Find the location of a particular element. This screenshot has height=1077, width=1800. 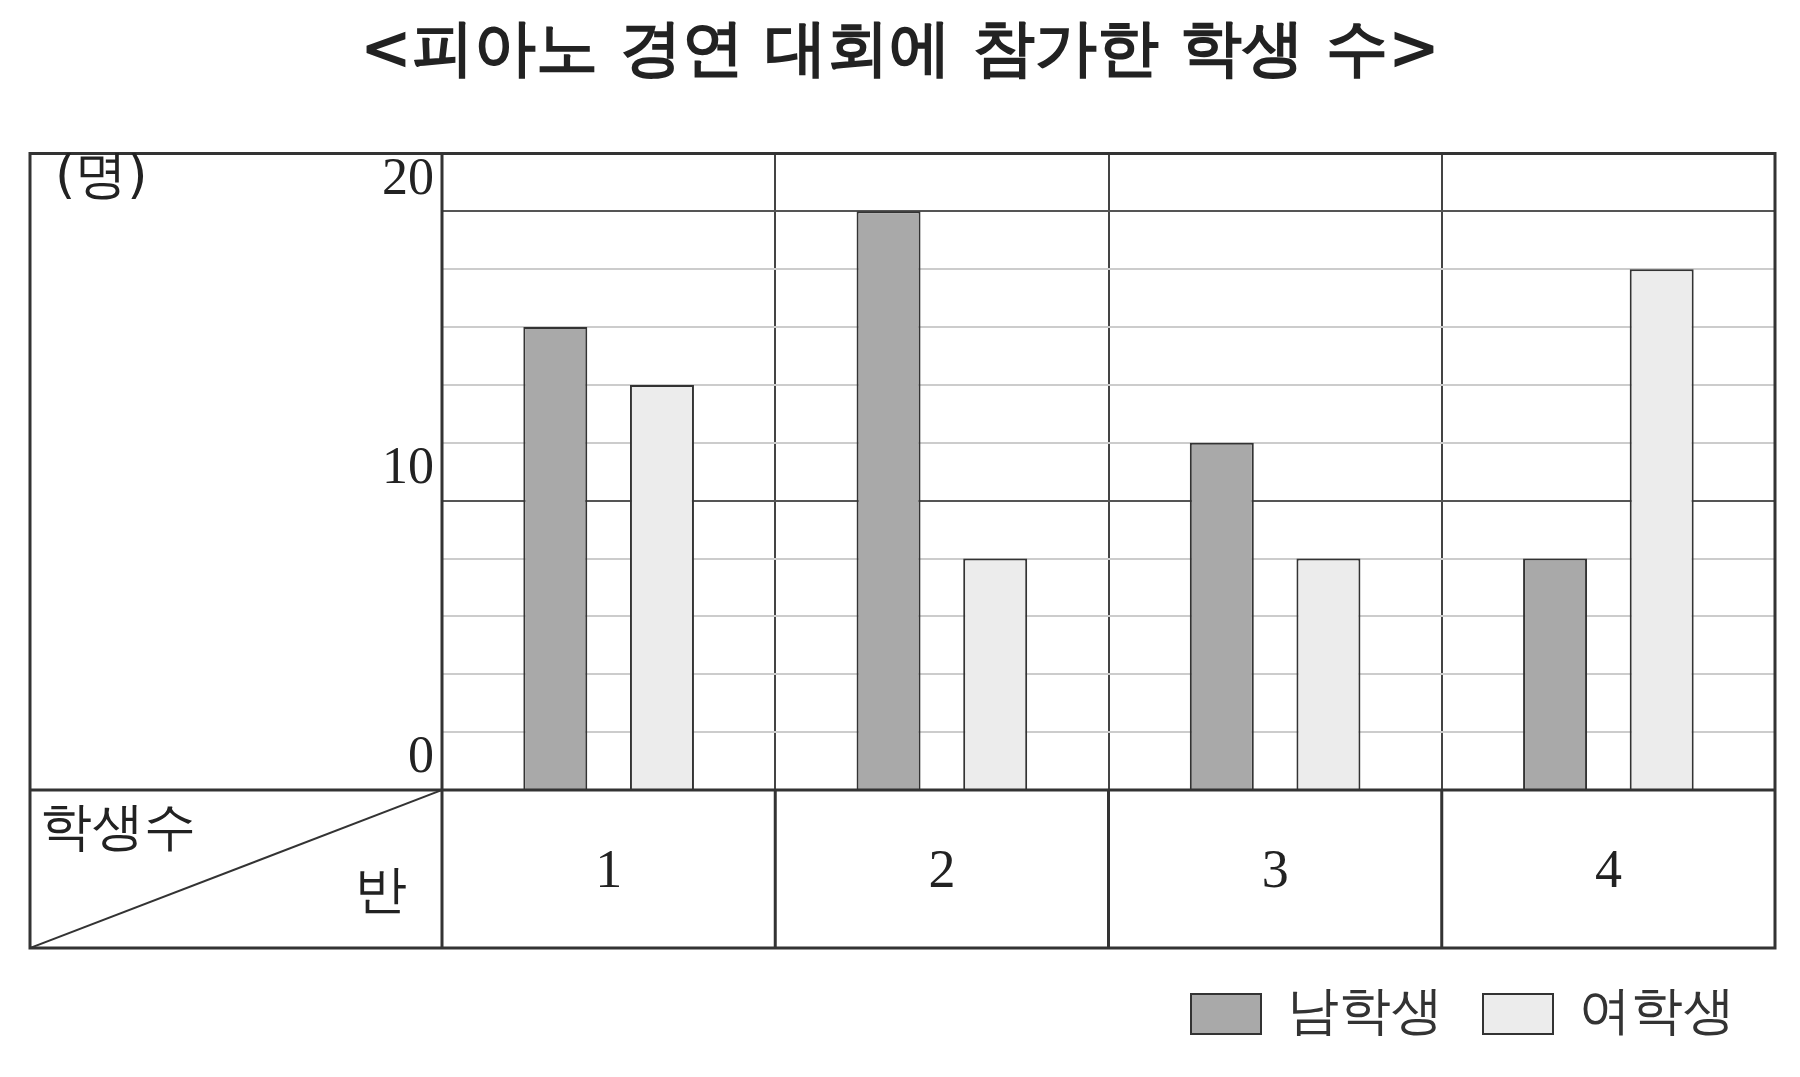

y-tick-label: 0 is located at coordinates (421, 755).